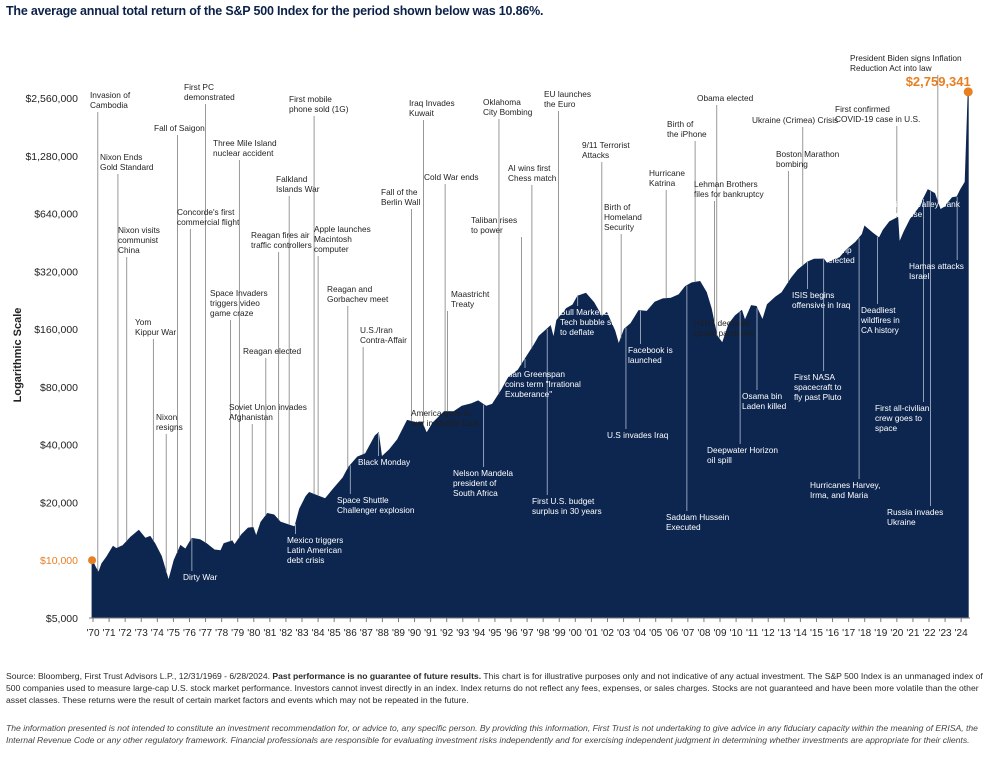 The width and height of the screenshot is (1000, 762). What do you see at coordinates (59, 446) in the screenshot?
I see `y-tick-label: $40,000` at bounding box center [59, 446].